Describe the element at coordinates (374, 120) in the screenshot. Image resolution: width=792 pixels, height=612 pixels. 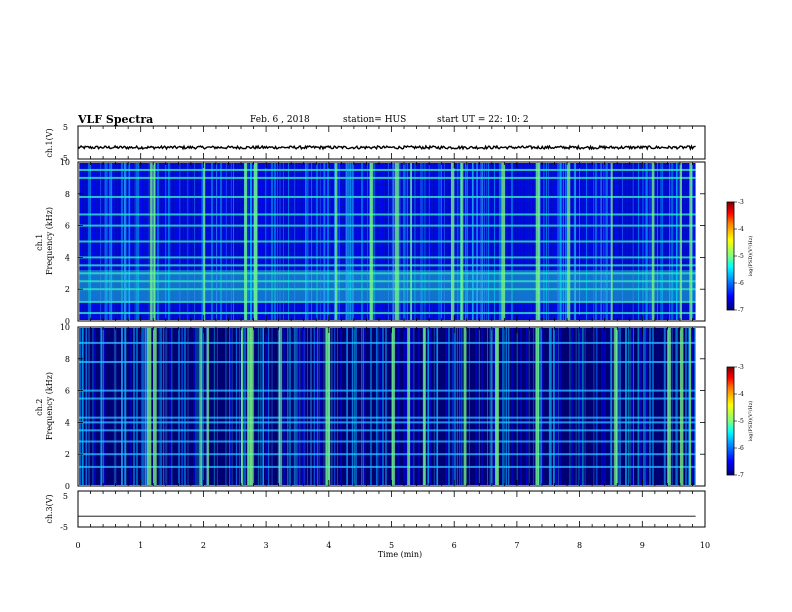
I see `station-label: station= HUS` at that location.